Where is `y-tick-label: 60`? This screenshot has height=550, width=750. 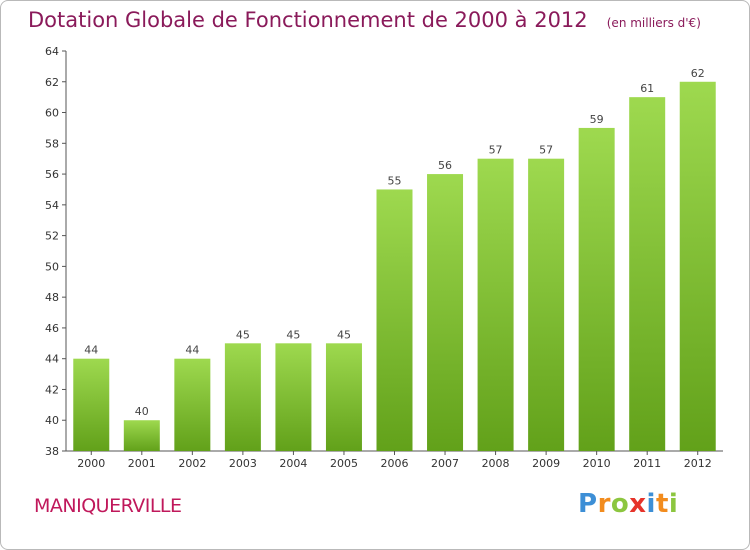 y-tick-label: 60 is located at coordinates (52, 113).